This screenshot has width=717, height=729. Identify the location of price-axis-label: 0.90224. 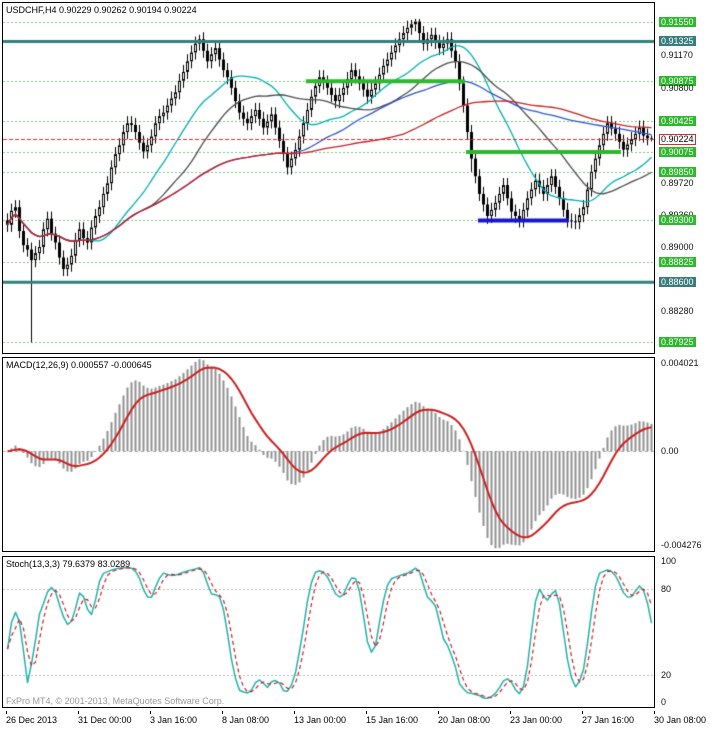
(677, 139).